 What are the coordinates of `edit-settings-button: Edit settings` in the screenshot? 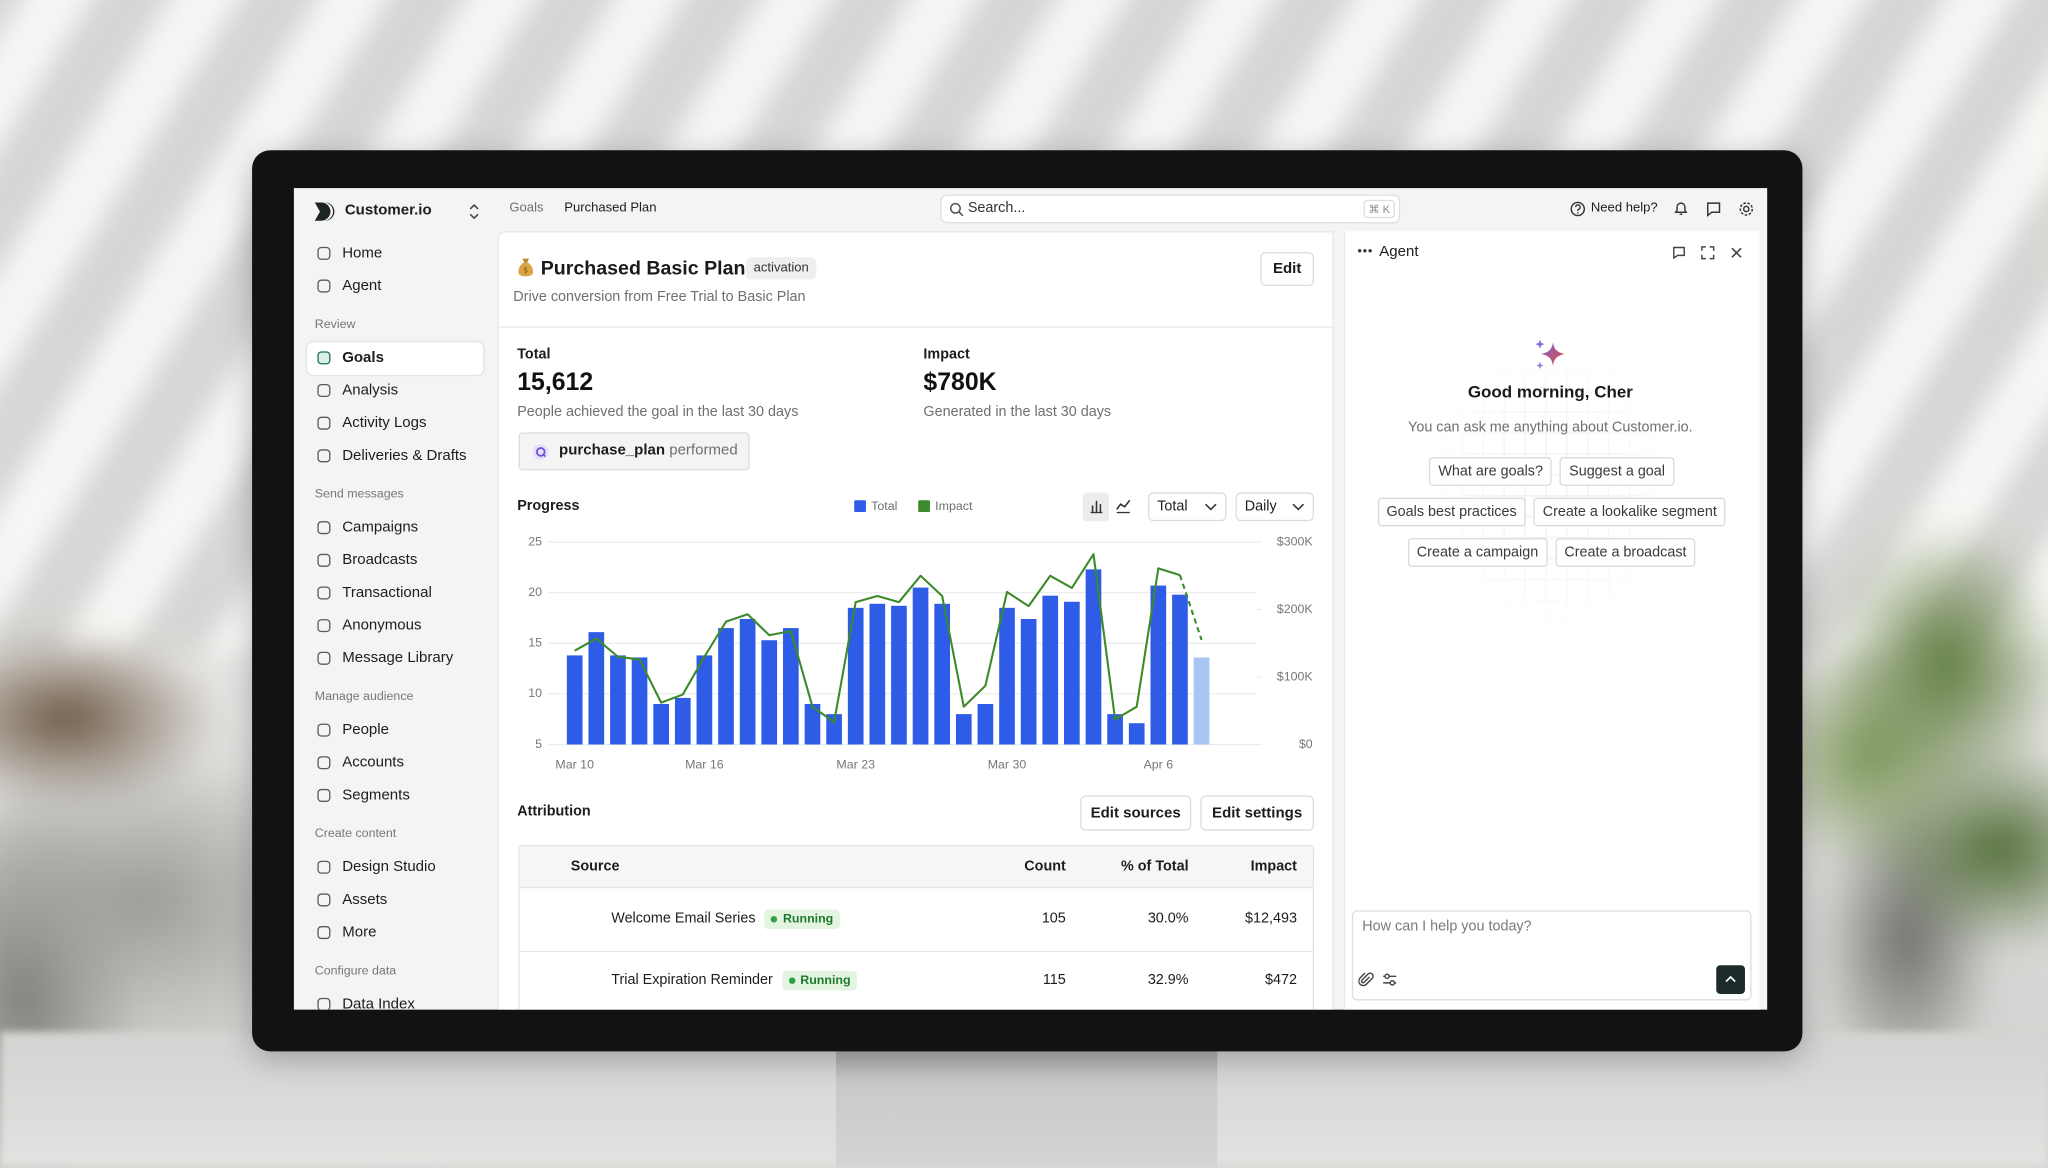 It's located at (1257, 813).